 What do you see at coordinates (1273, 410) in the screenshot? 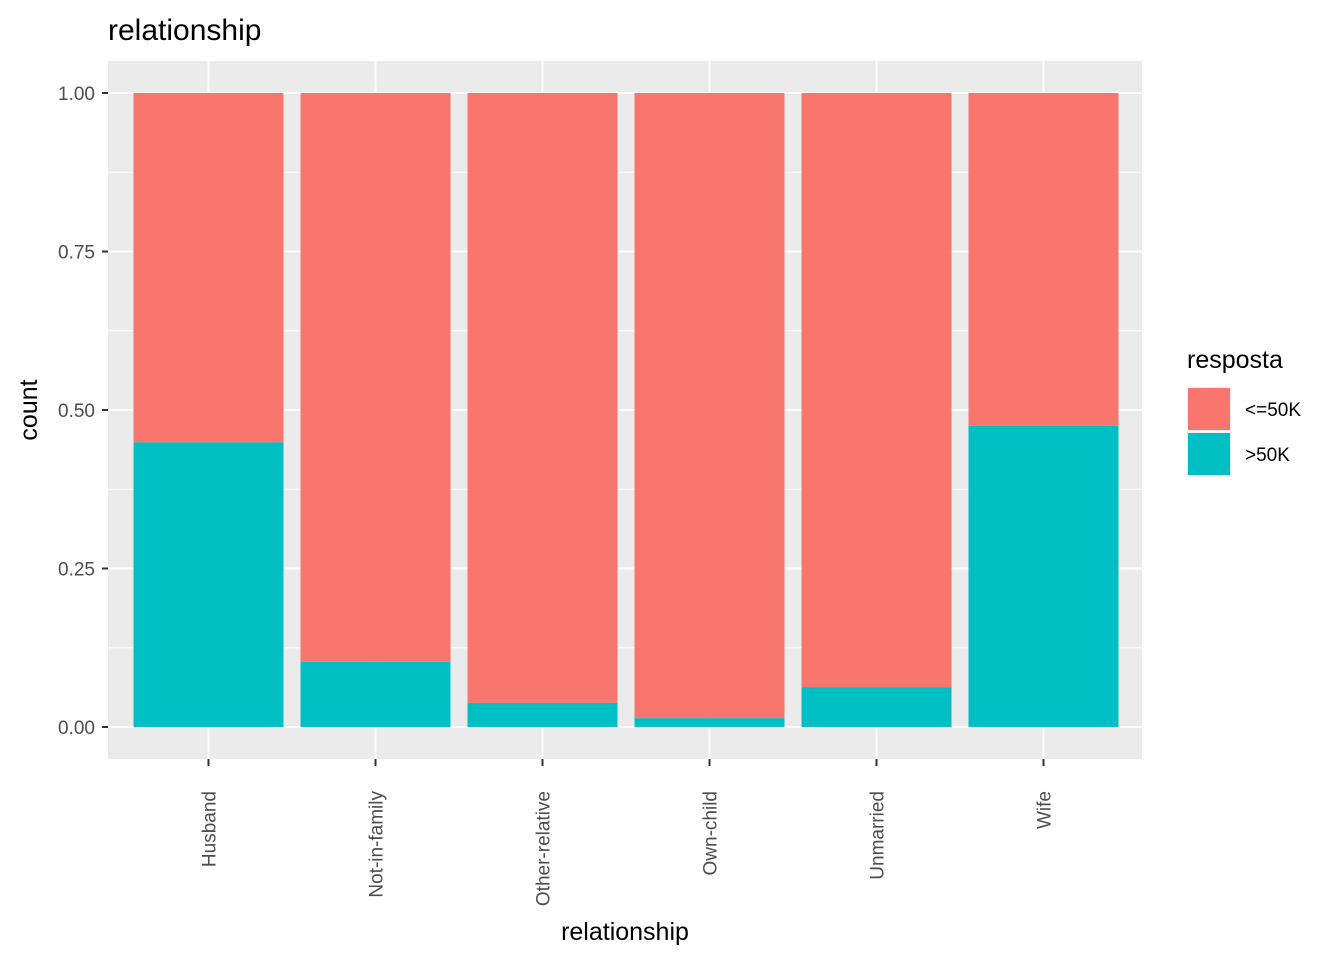
I see `legend-label: <=50K` at bounding box center [1273, 410].